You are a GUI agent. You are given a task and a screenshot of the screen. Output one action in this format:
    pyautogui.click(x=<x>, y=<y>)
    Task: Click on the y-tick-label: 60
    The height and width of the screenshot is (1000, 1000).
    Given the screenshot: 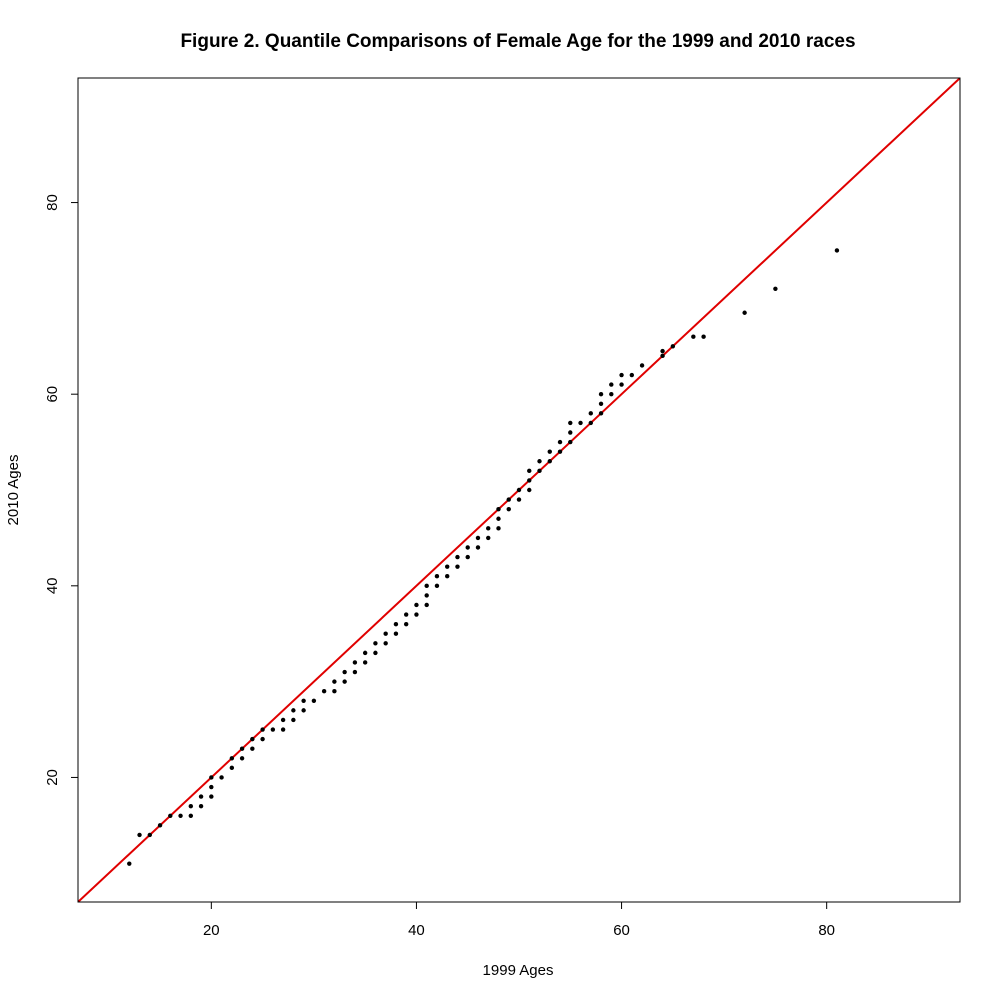 What is the action you would take?
    pyautogui.click(x=52, y=394)
    